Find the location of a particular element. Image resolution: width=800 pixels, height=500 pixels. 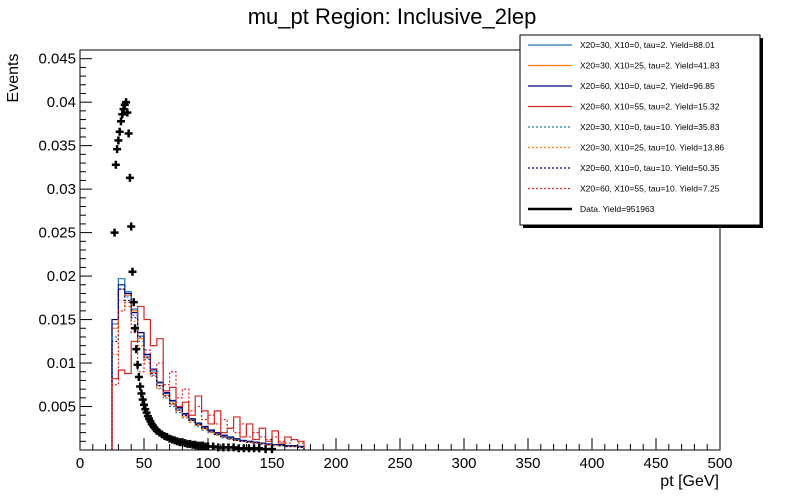

x-tick-label: 150 is located at coordinates (271, 463).